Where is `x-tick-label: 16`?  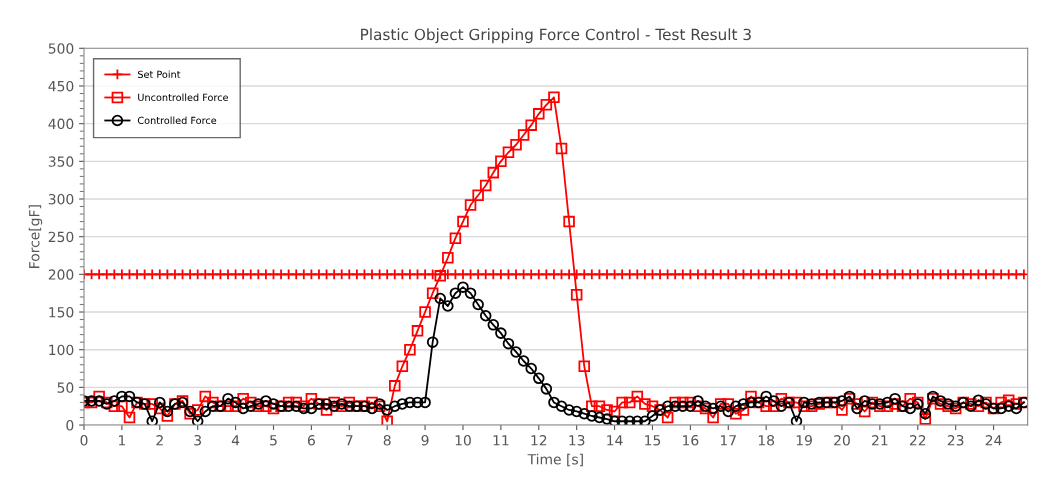 x-tick-label: 16 is located at coordinates (691, 440).